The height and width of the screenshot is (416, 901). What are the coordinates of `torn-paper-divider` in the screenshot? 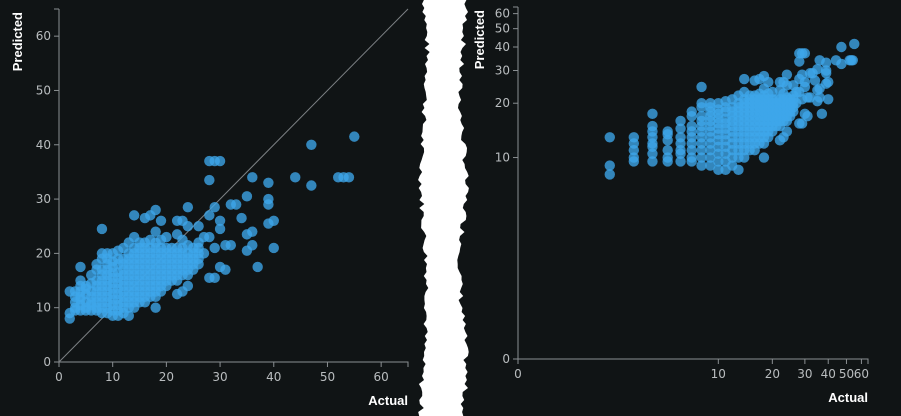 It's located at (443, 208).